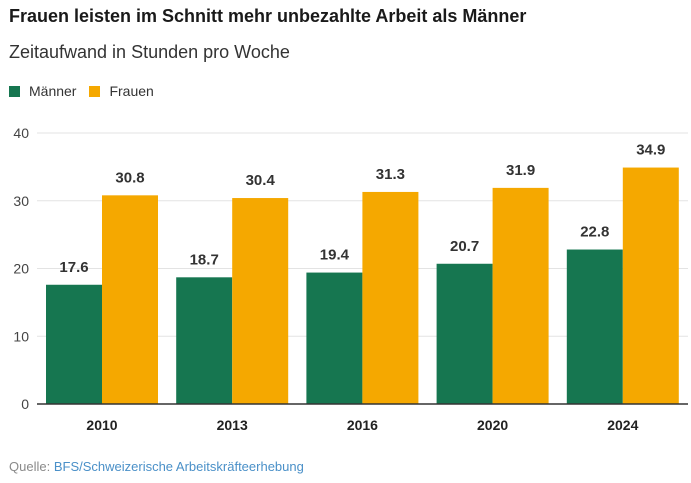 Image resolution: width=691 pixels, height=483 pixels. I want to click on source-label: Quelle:, so click(30, 466).